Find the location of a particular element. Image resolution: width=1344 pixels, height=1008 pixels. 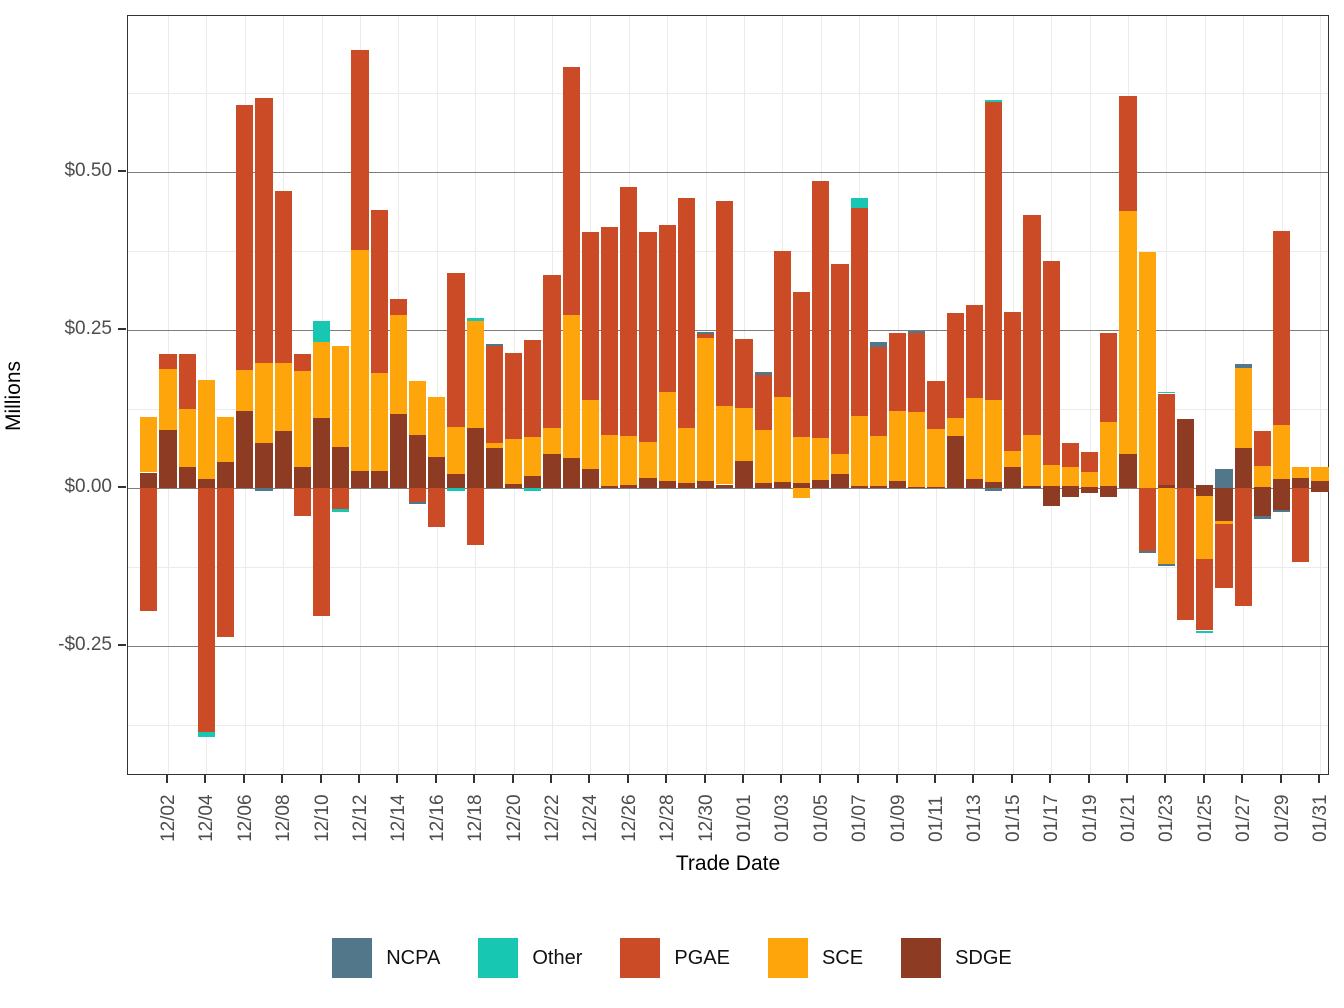

x-axis-tick-label: 12/06 is located at coordinates (245, 818).